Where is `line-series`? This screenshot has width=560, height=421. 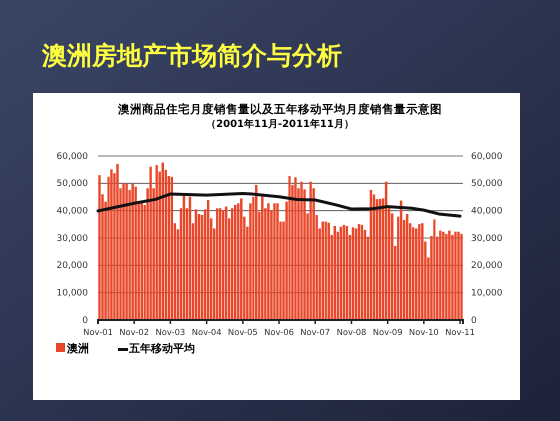
line-series is located at coordinates (279, 205).